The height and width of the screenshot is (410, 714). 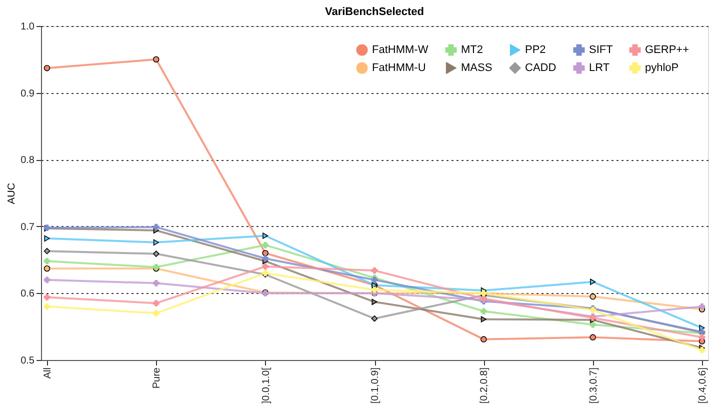 What do you see at coordinates (27, 160) in the screenshot?
I see `y-tick-label: 0.8` at bounding box center [27, 160].